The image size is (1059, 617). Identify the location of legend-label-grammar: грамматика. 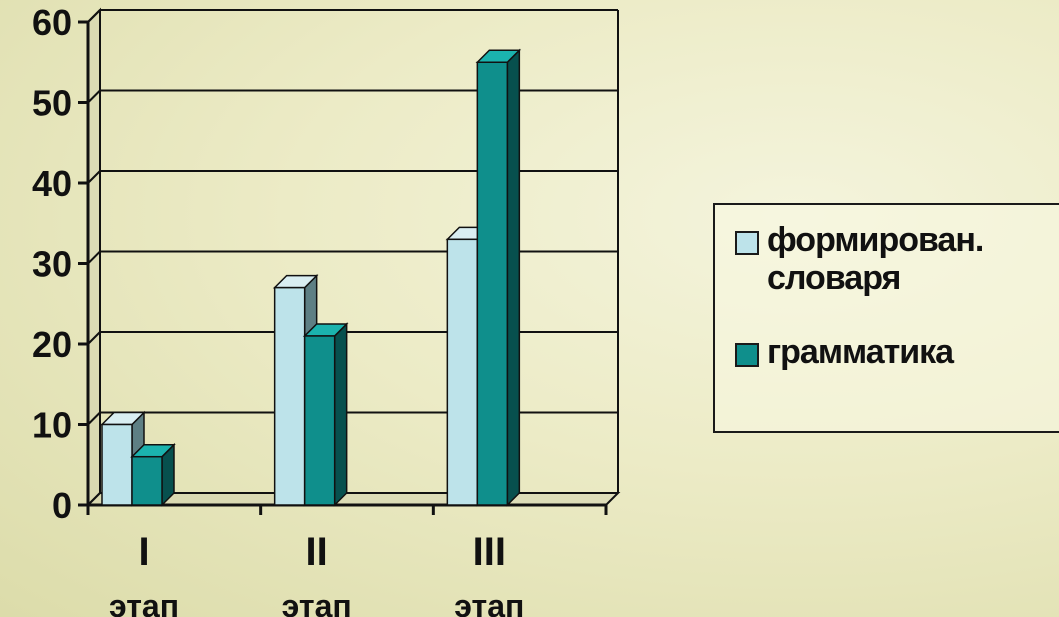
(860, 352).